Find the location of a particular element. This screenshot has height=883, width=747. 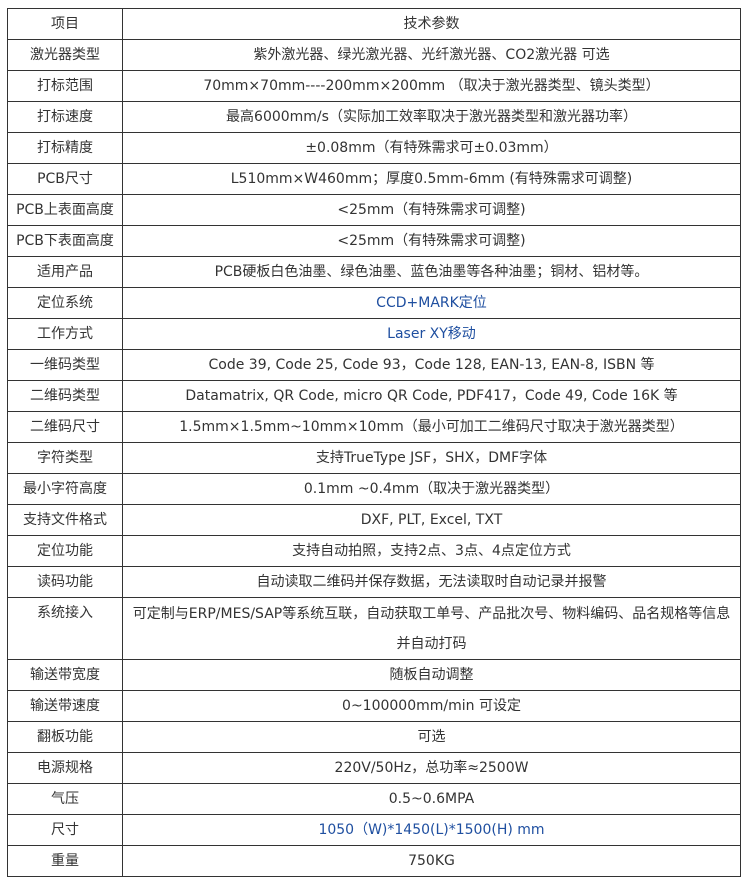

spec-value: 支持TrueType JSF，SHX，DMF字体 is located at coordinates (431, 458).